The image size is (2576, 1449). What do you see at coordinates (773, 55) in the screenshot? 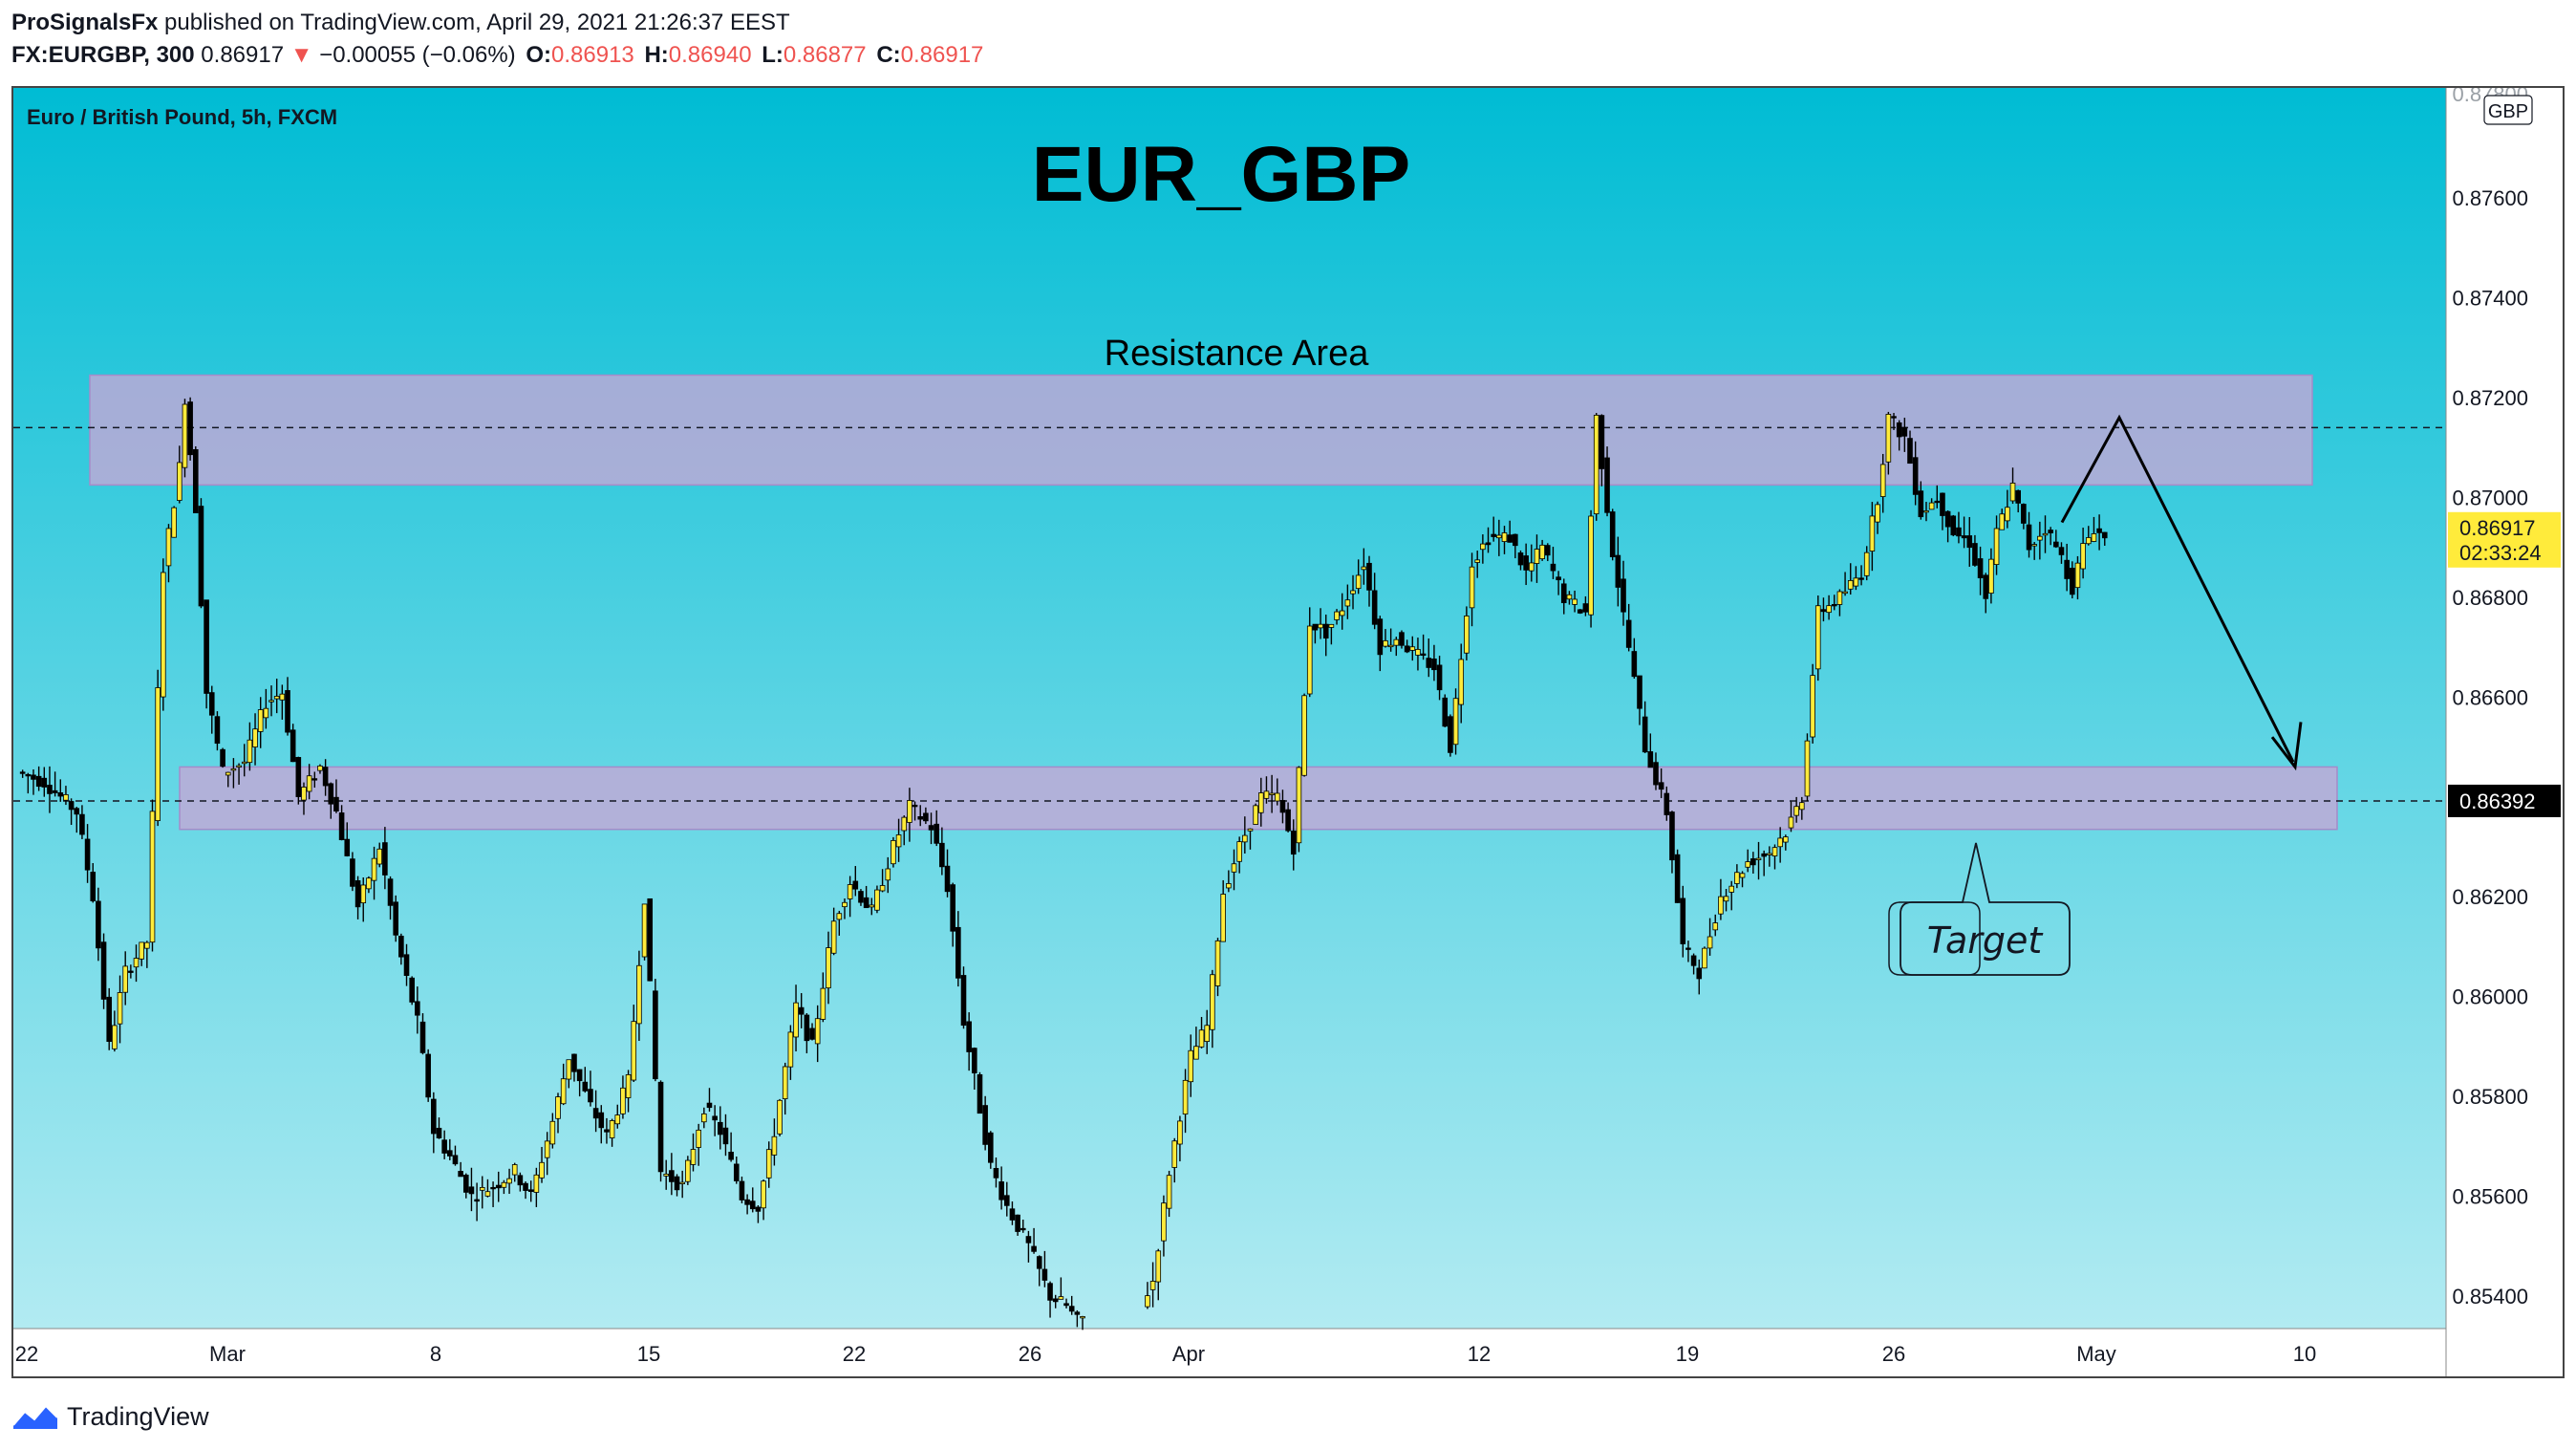
I see `low-label: L:` at bounding box center [773, 55].